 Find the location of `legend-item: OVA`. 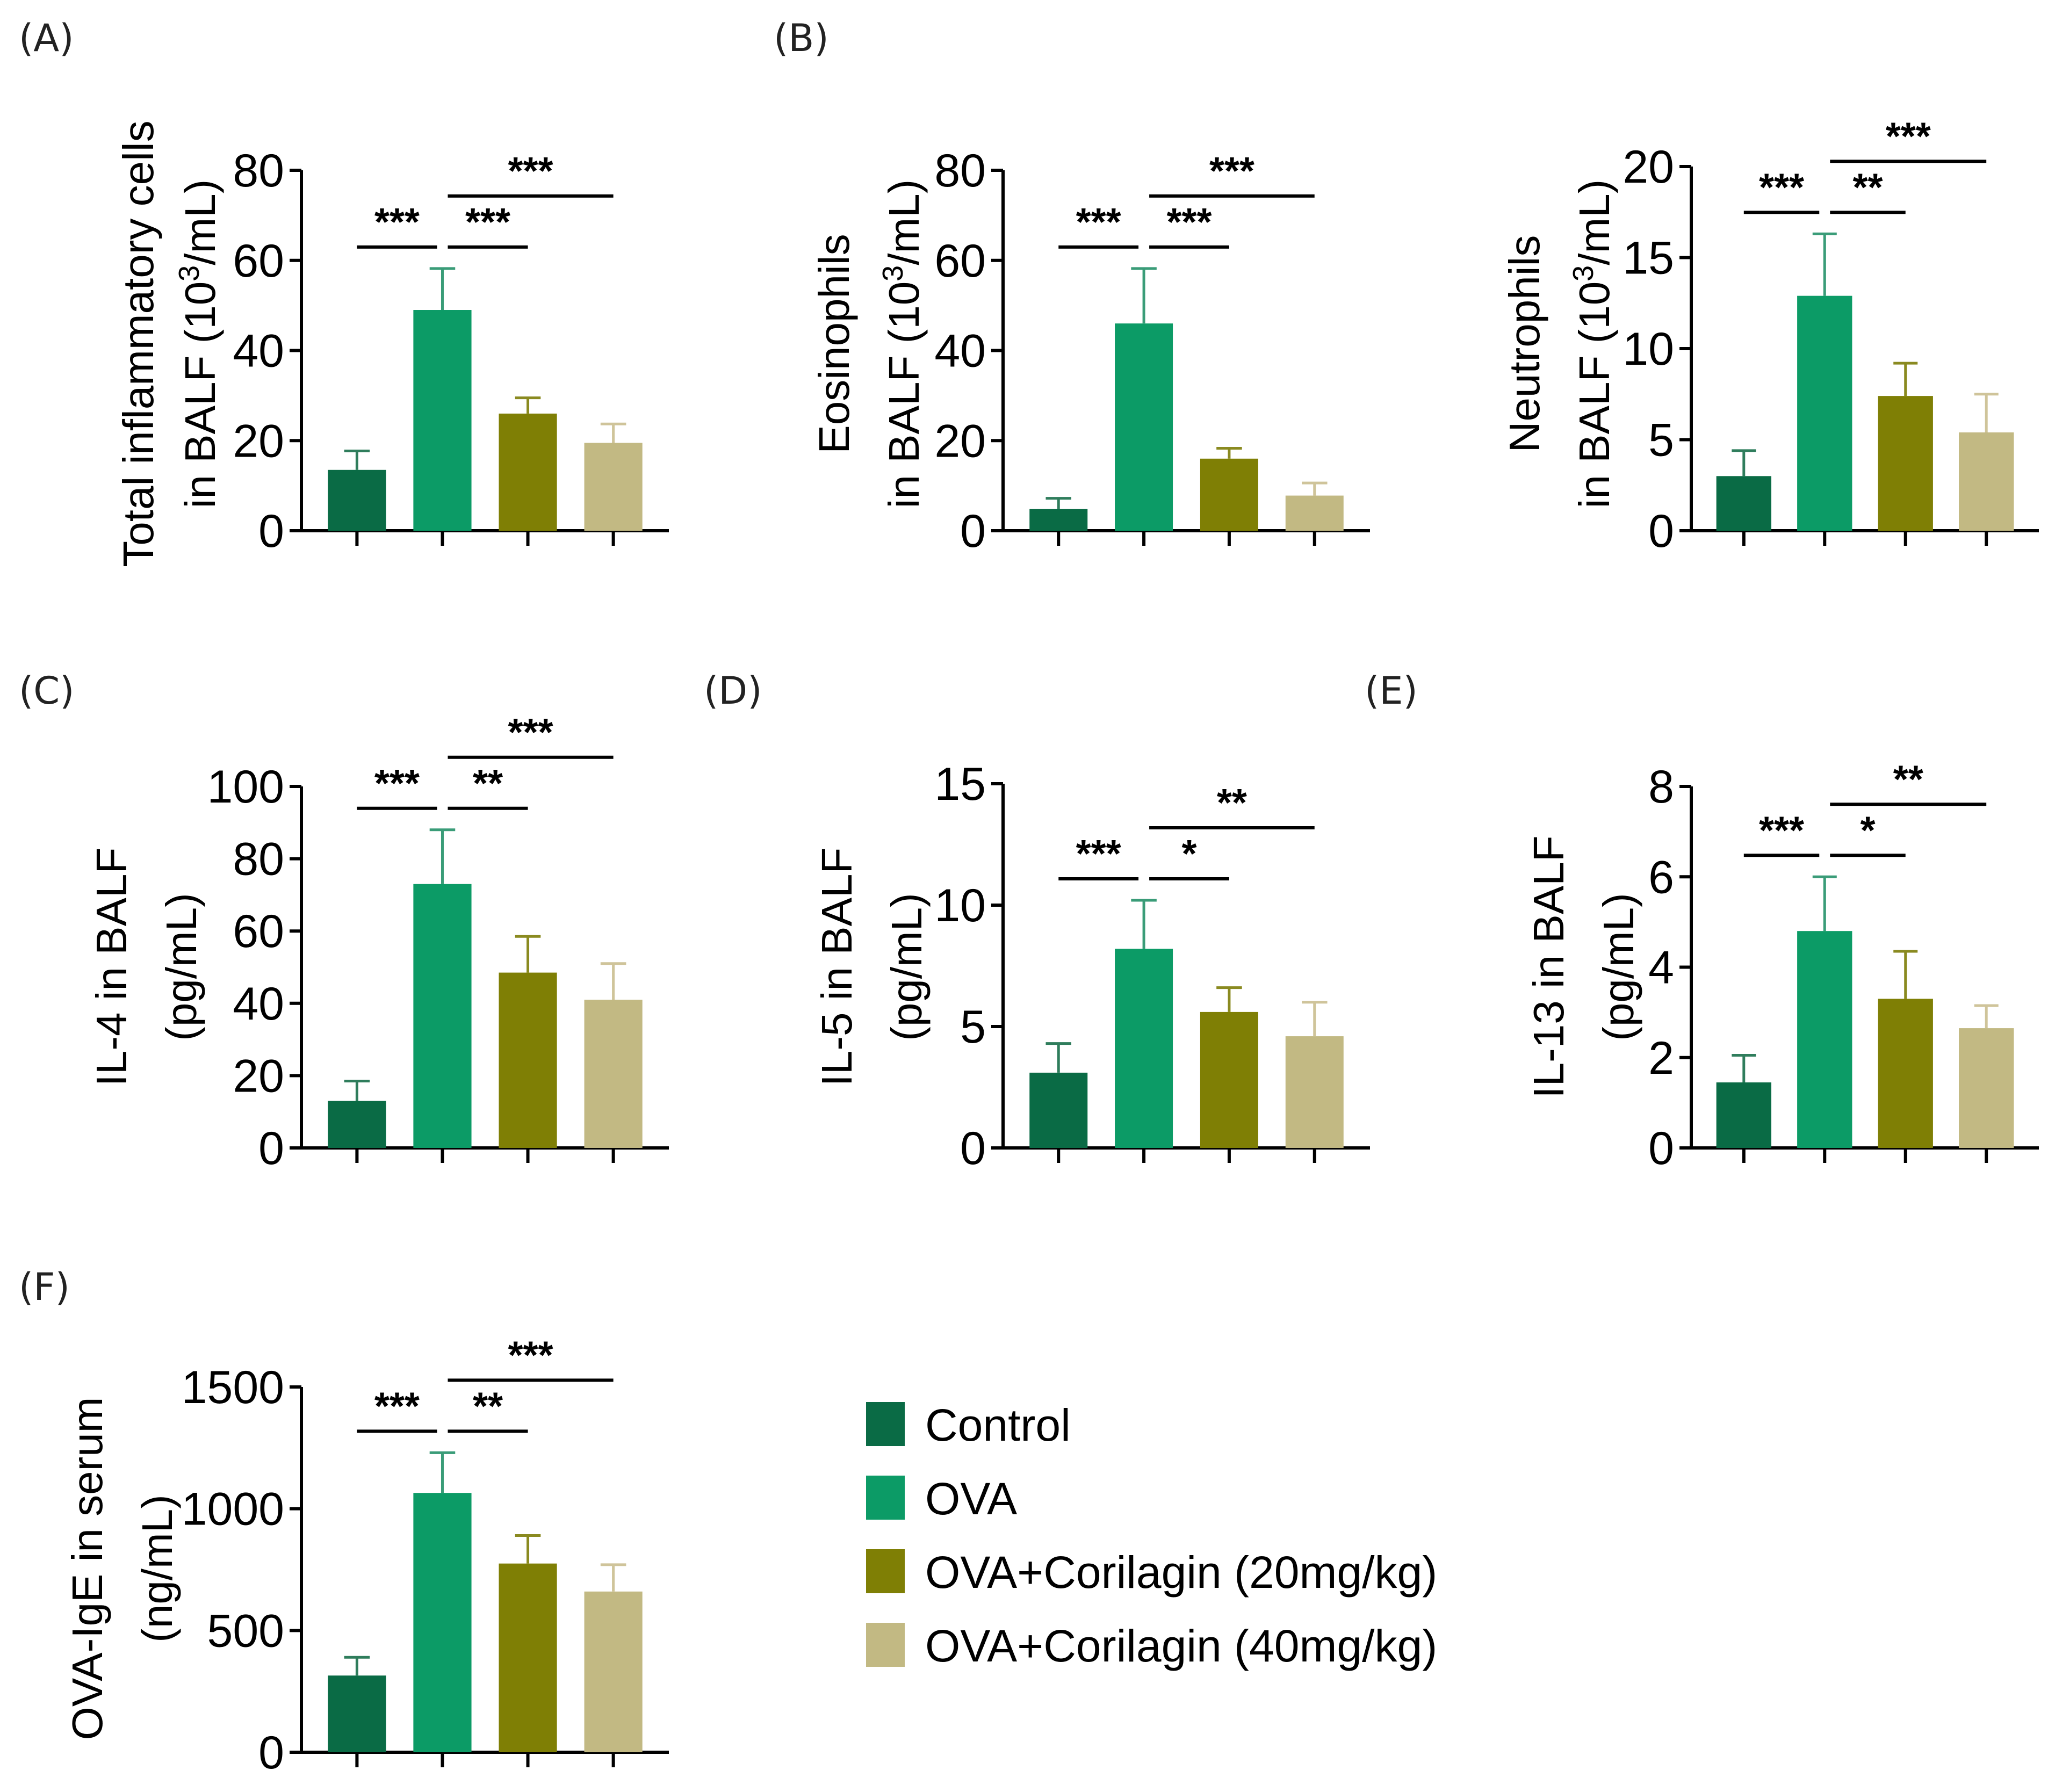

legend-item: OVA is located at coordinates (941, 1498).